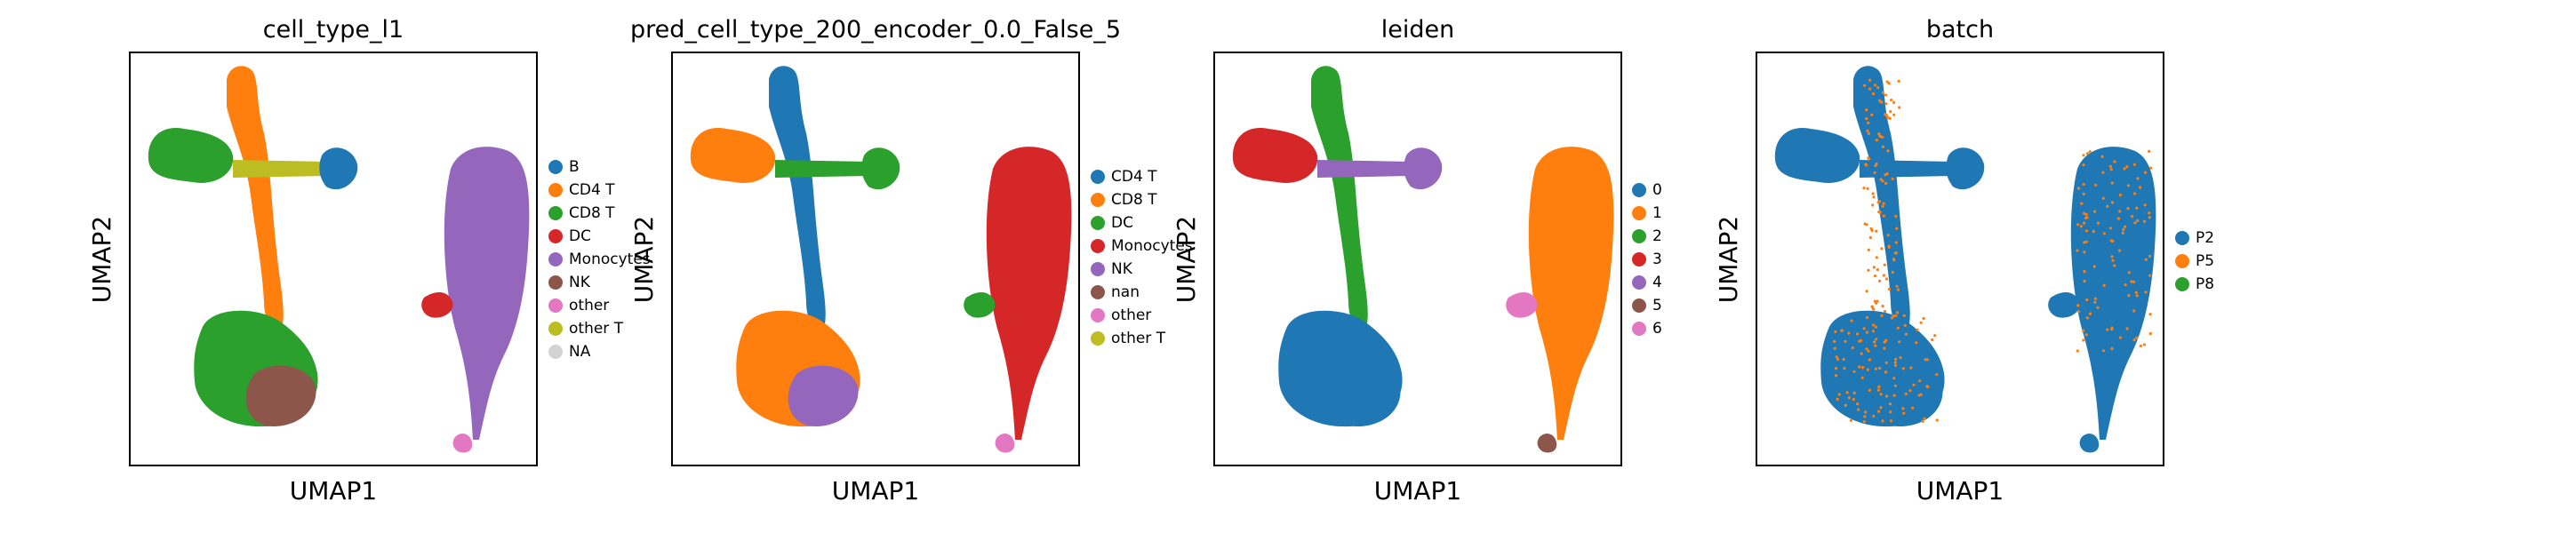 The width and height of the screenshot is (2576, 533). I want to click on legend-label: CD8 T, so click(592, 213).